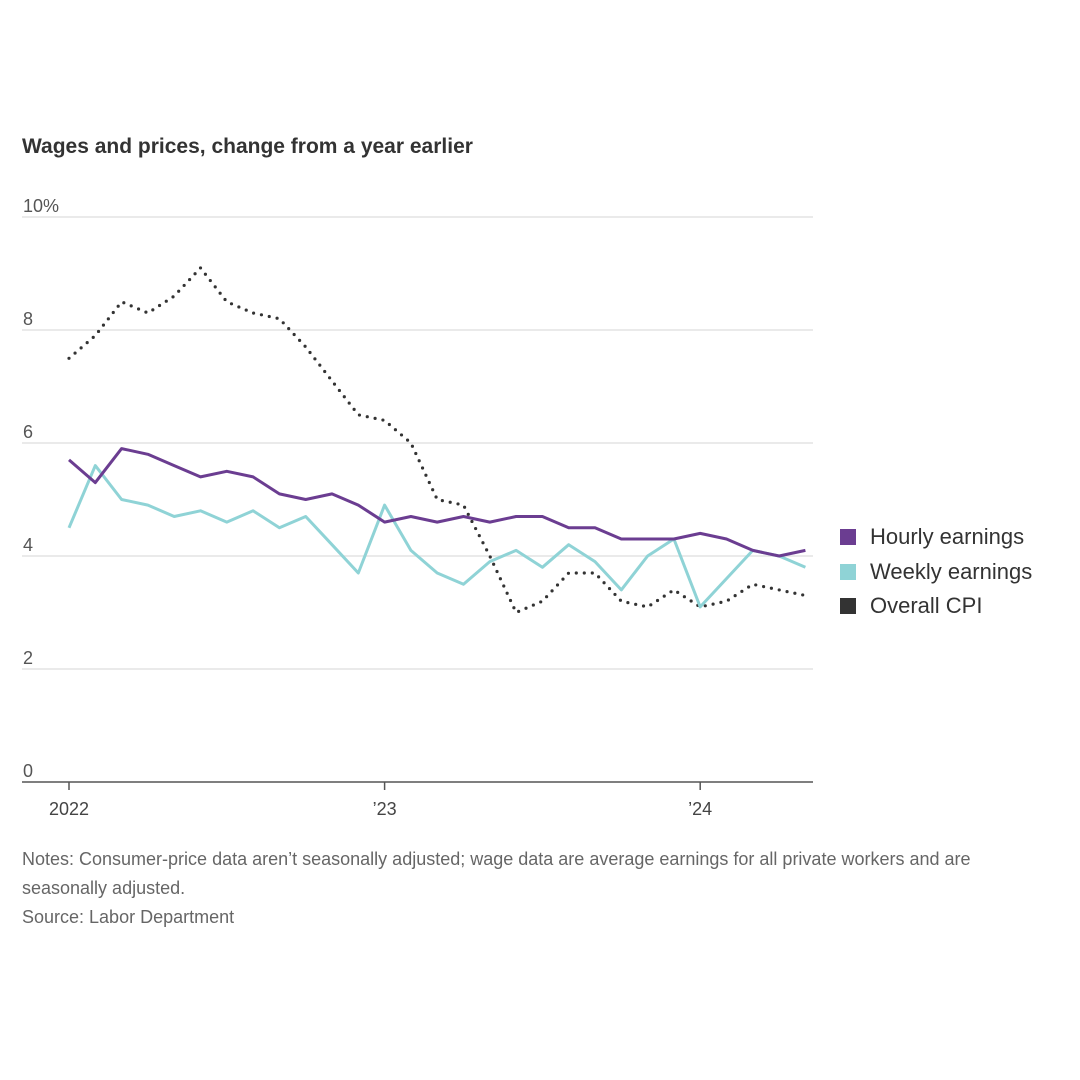 The width and height of the screenshot is (1080, 1080). Describe the element at coordinates (28, 545) in the screenshot. I see `y-tick-label: 4` at that location.